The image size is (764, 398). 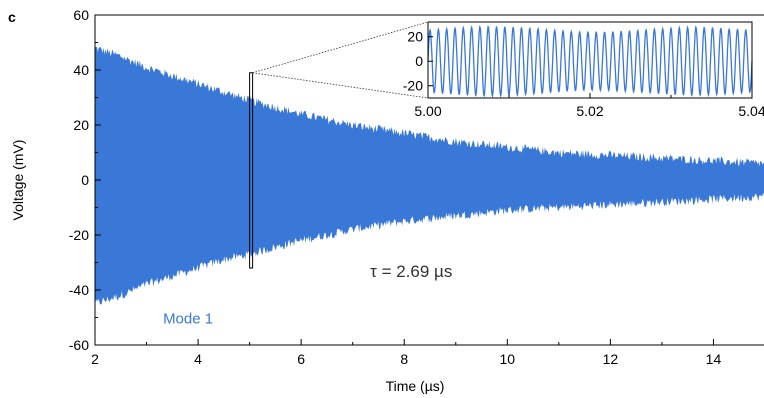 What do you see at coordinates (751, 111) in the screenshot?
I see `inset-x-tick-label: 5.04` at bounding box center [751, 111].